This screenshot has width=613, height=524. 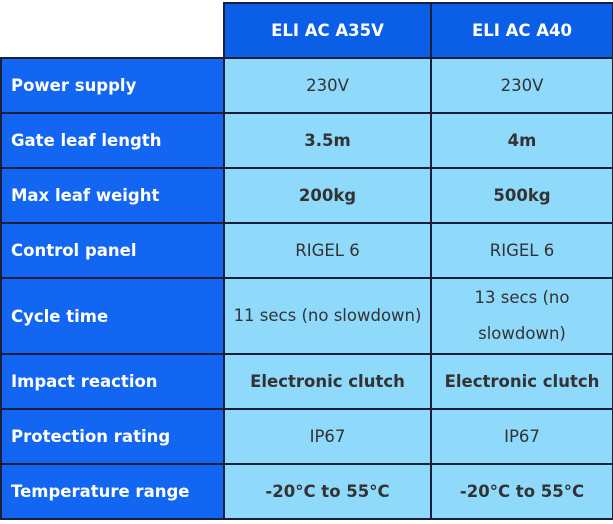 I want to click on cell-value: 11 secs (no slowdown), so click(x=327, y=316).